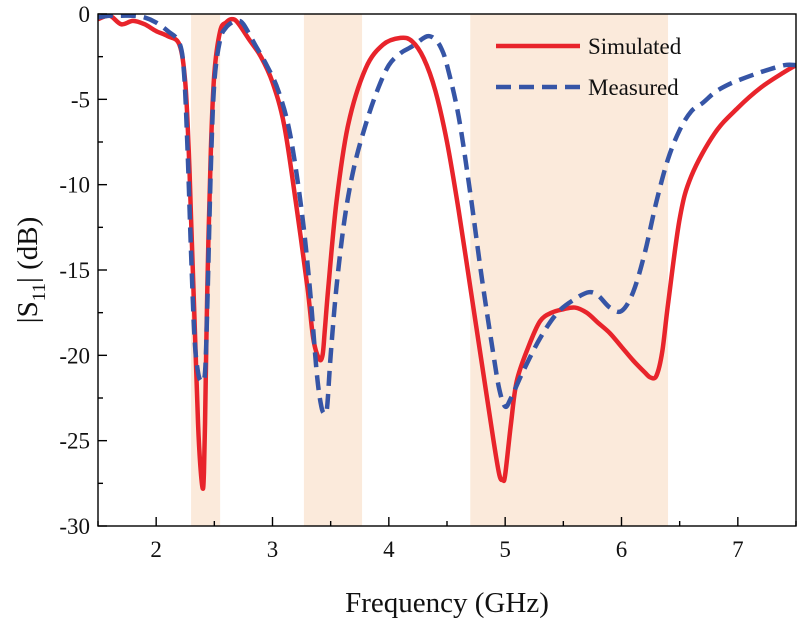  I want to click on x-axis: 2 3 4 5 6 7, so click(447, 539).